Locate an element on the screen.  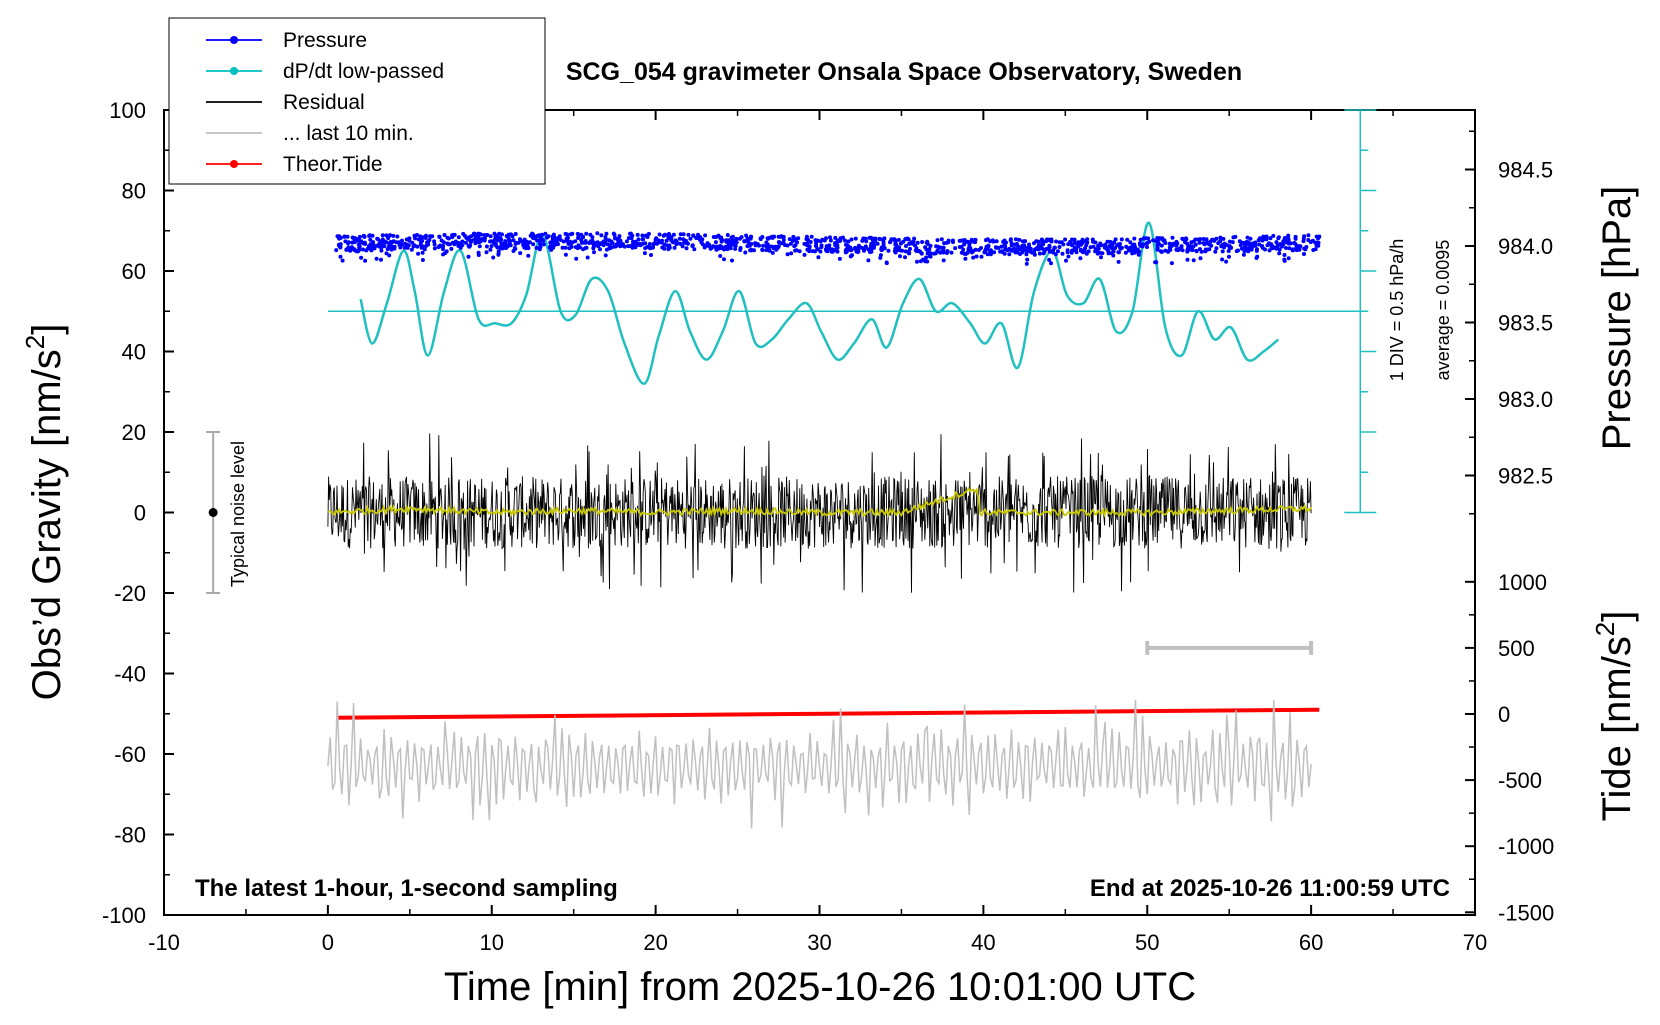
tide-axis-title-main: Tide [nm/s is located at coordinates (1617, 728).